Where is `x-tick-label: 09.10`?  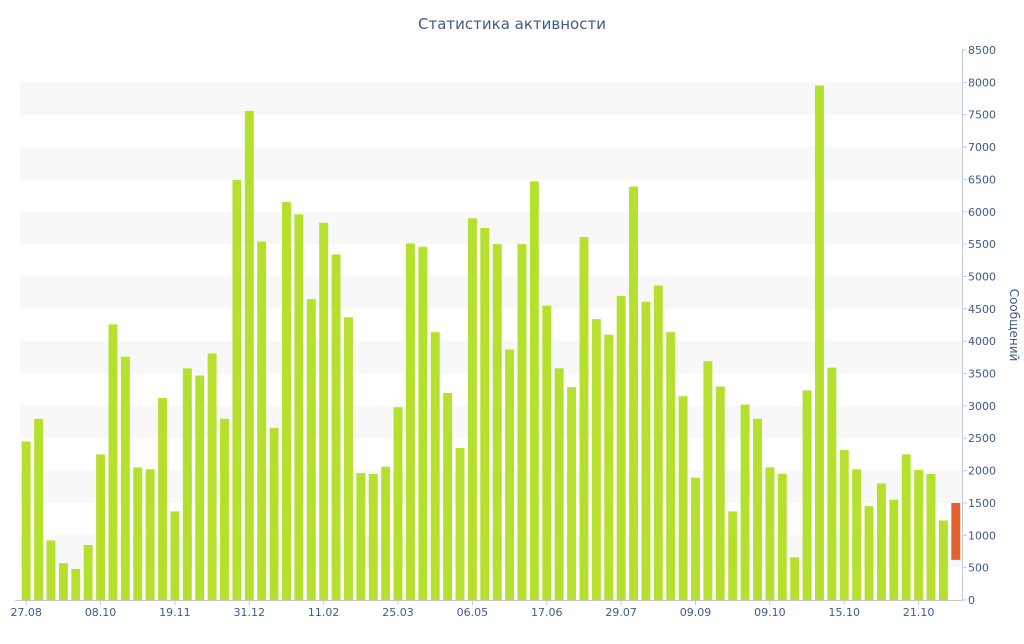
x-tick-label: 09.10 is located at coordinates (770, 612).